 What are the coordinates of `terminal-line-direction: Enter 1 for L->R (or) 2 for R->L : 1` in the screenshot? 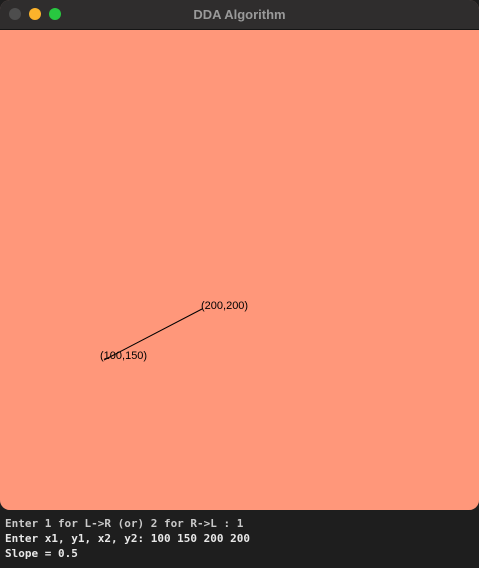 It's located at (124, 523).